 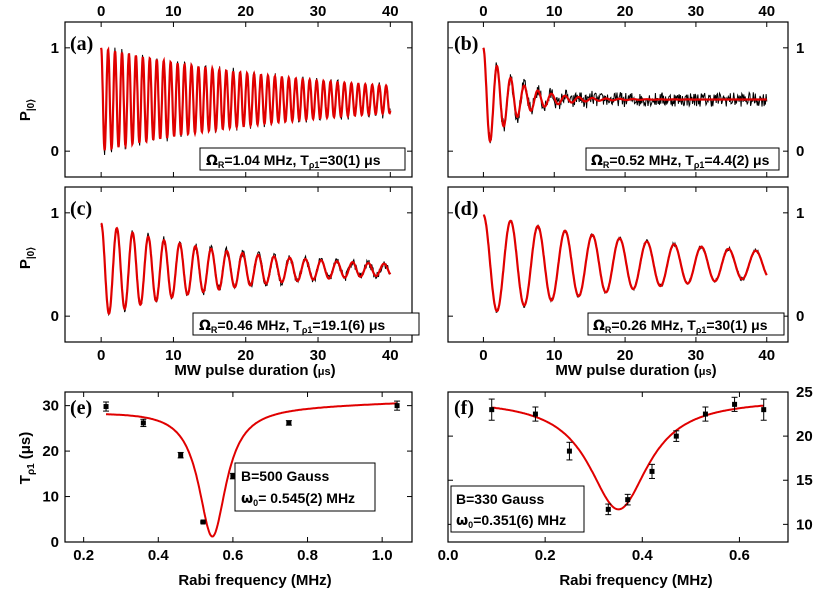 I want to click on fit-curve-a, so click(x=246, y=98).